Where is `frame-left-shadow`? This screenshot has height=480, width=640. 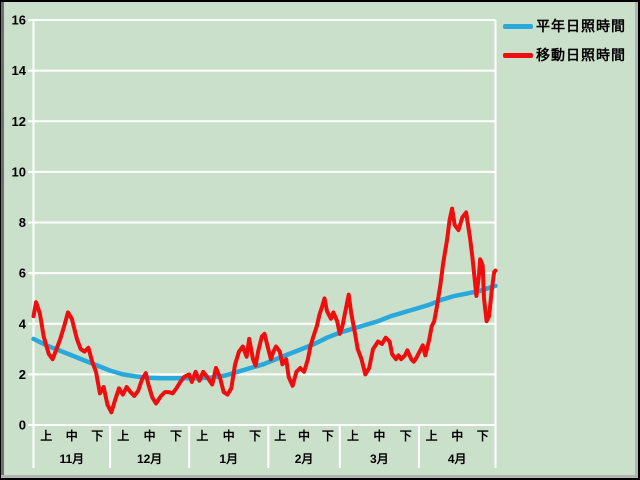
frame-left-shadow is located at coordinates (2, 238).